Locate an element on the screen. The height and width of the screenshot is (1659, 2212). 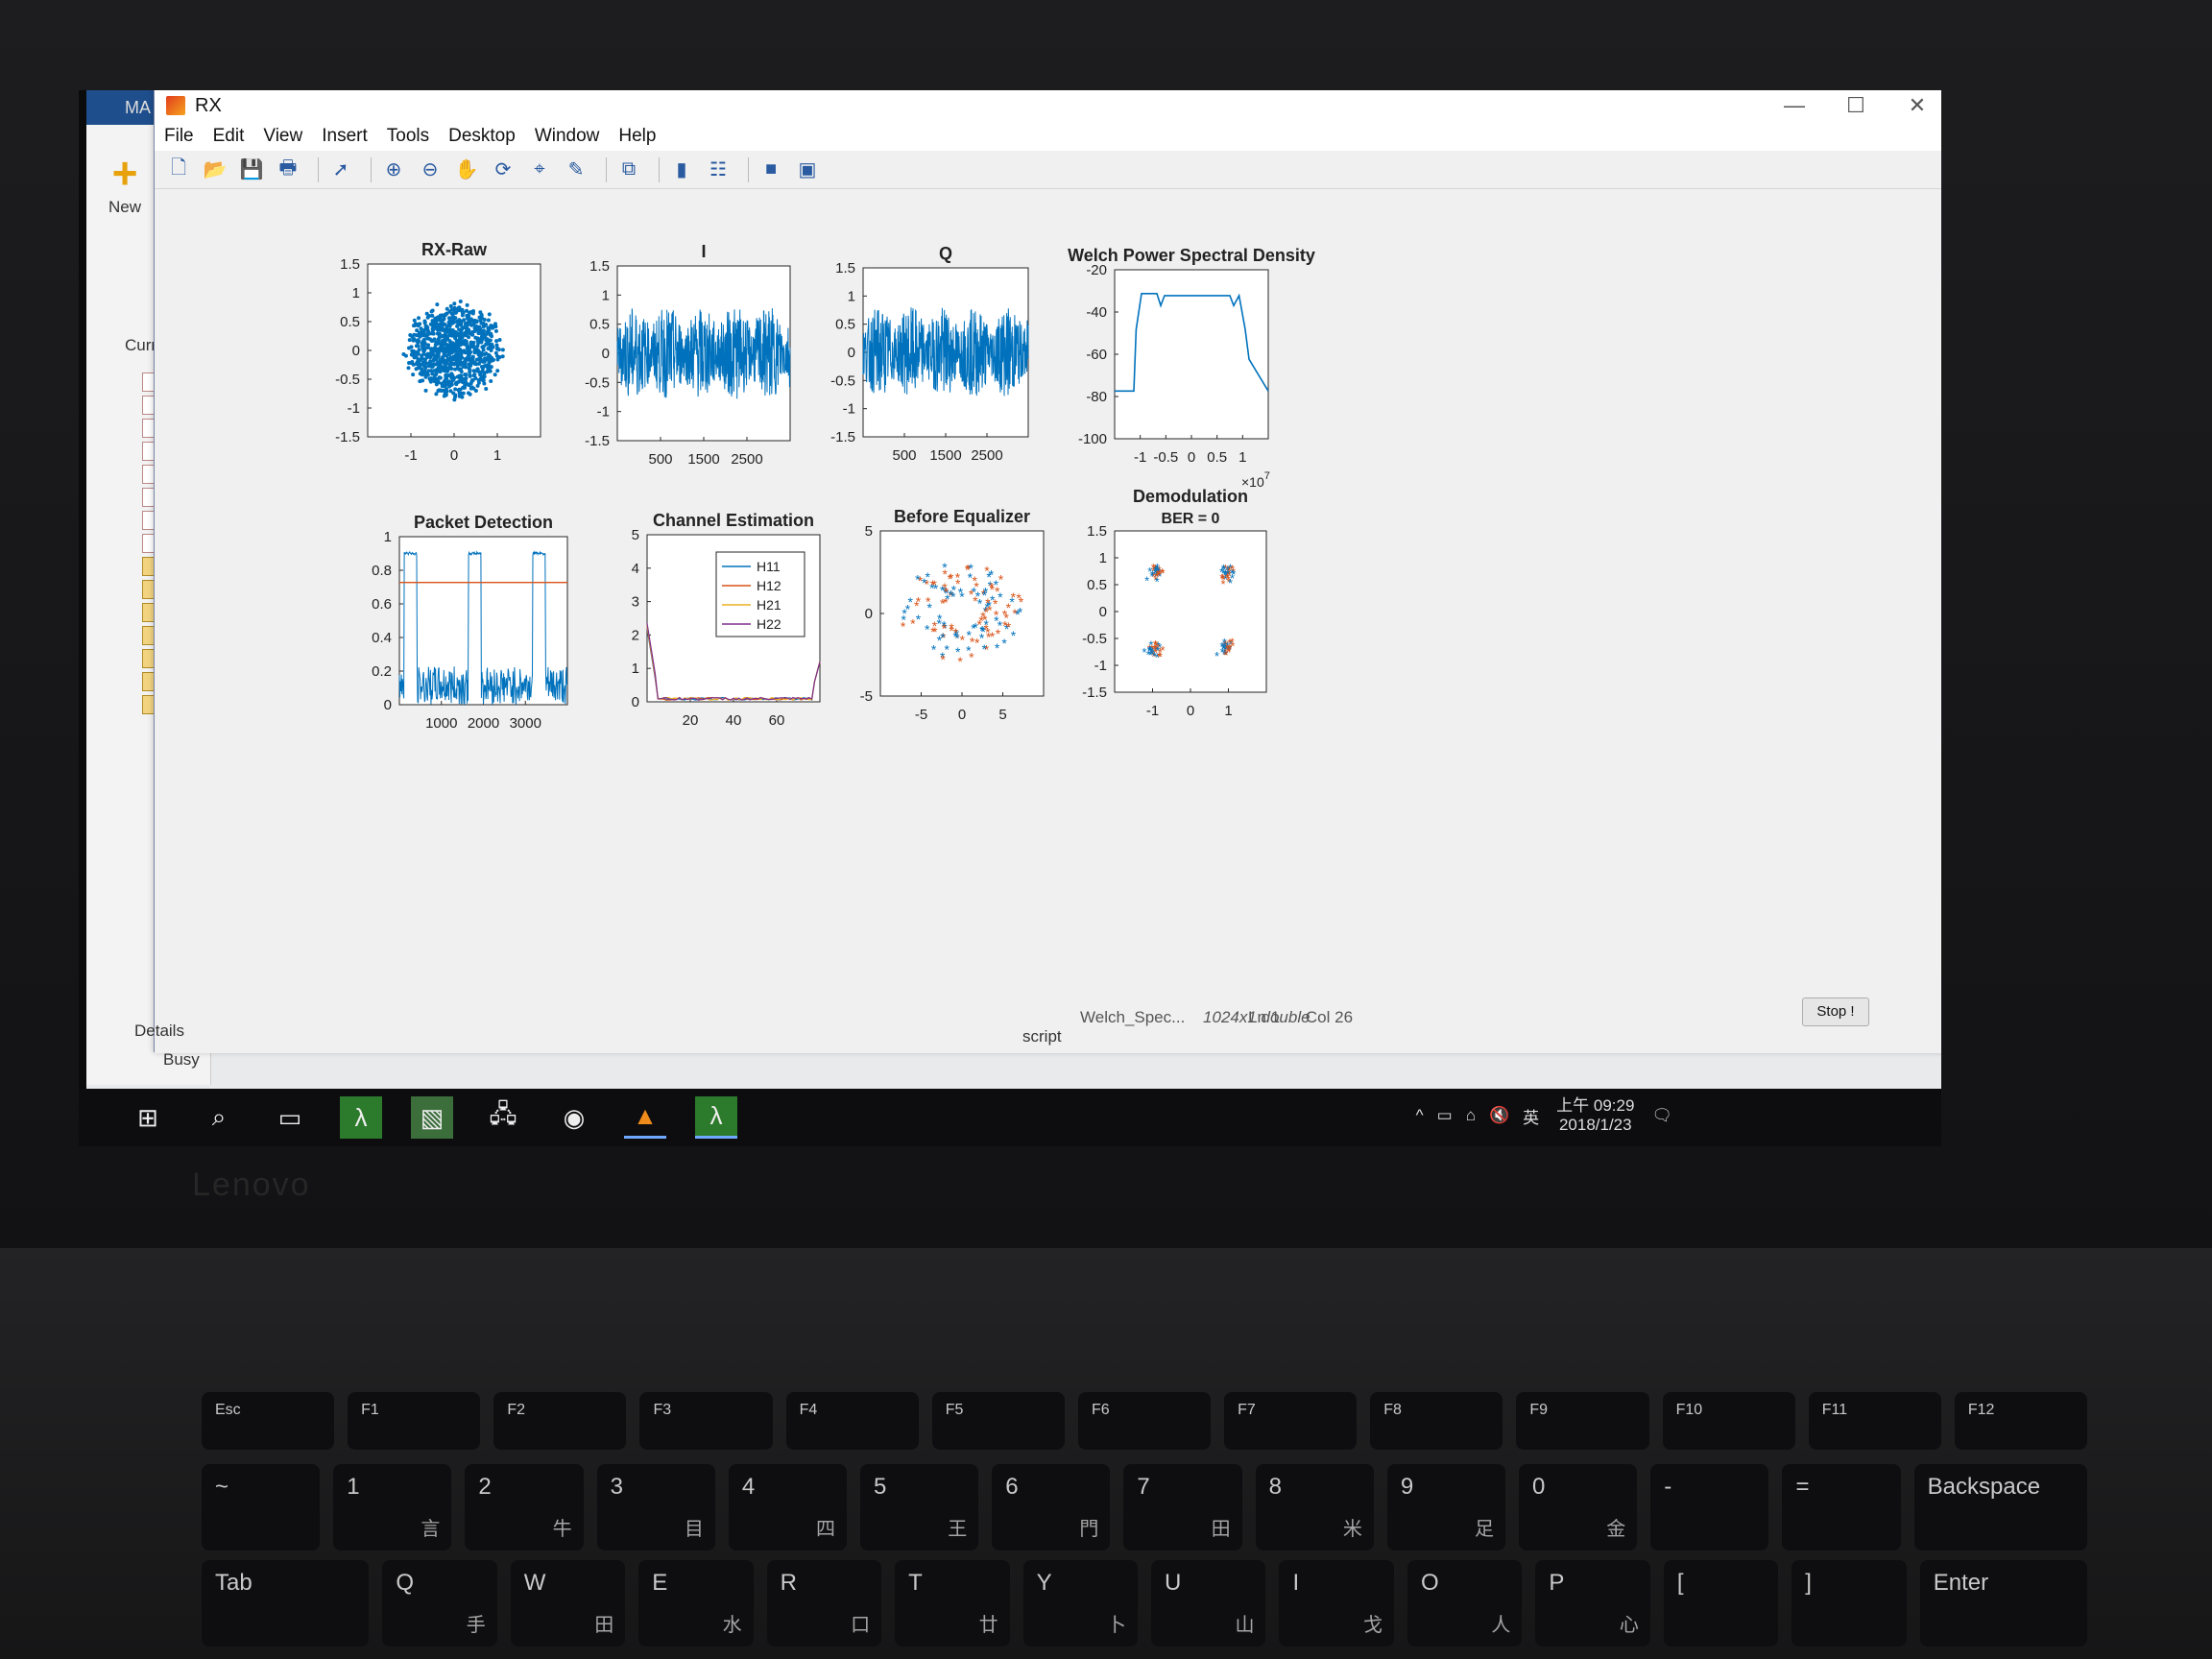
menu-insert: Insert is located at coordinates (345, 136).